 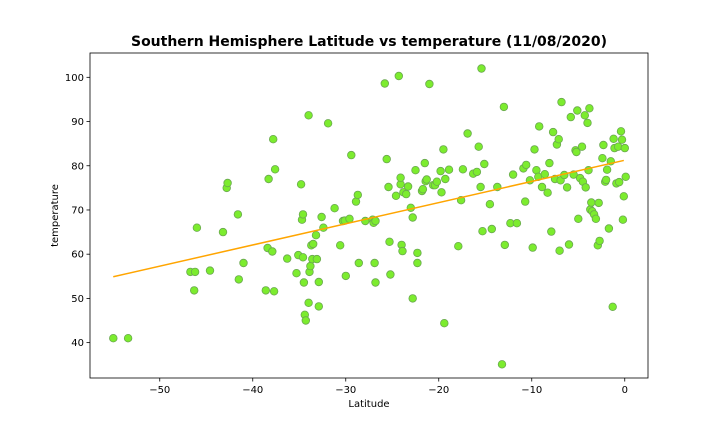 I want to click on x-tick-label: −40, so click(x=252, y=390).